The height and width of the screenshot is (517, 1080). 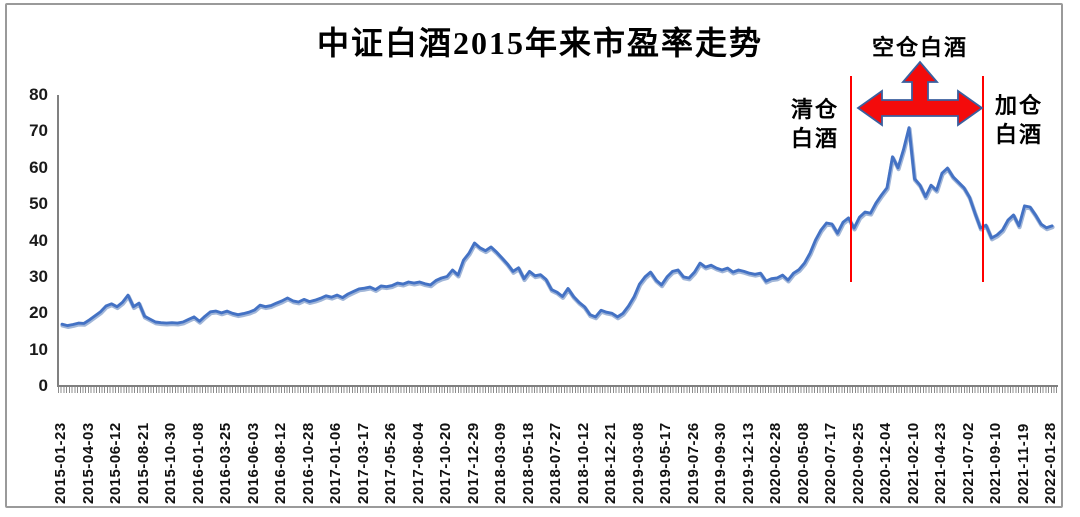 I want to click on y-axis-tick-label: 60, so click(x=38, y=167).